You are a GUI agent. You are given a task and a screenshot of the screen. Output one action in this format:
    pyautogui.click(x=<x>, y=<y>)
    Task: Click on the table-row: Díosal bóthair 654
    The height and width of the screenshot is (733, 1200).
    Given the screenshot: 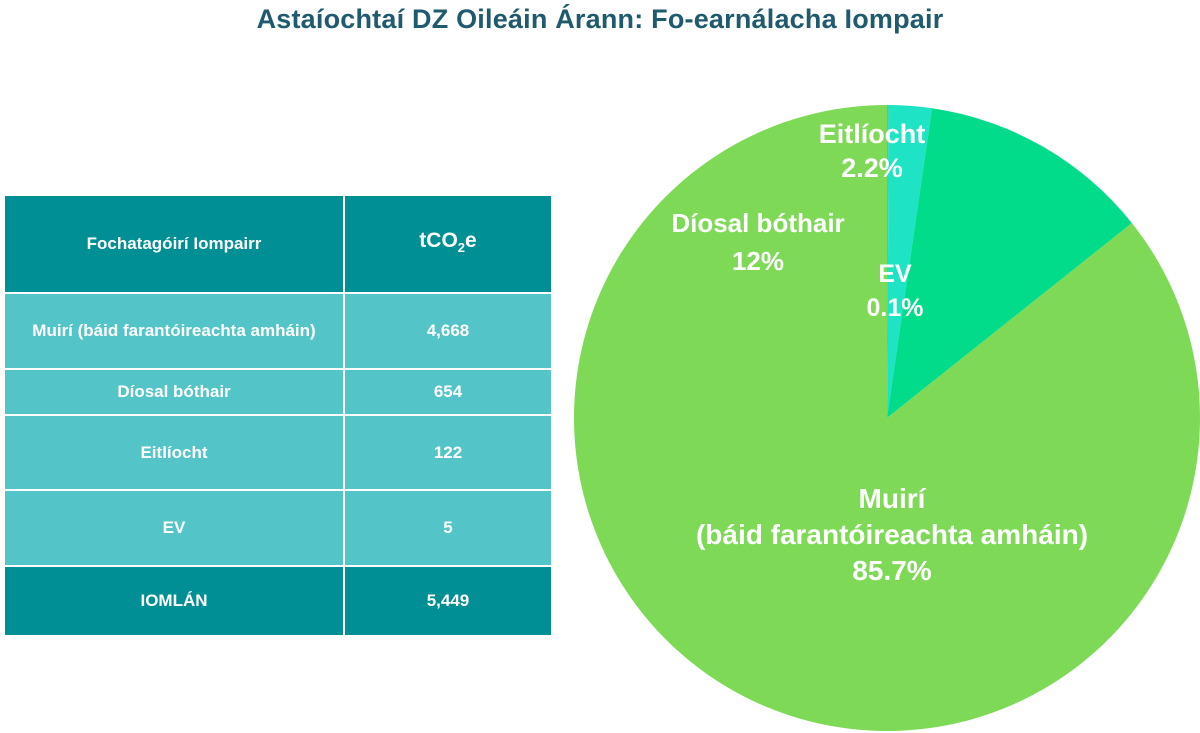 What is the action you would take?
    pyautogui.click(x=278, y=392)
    